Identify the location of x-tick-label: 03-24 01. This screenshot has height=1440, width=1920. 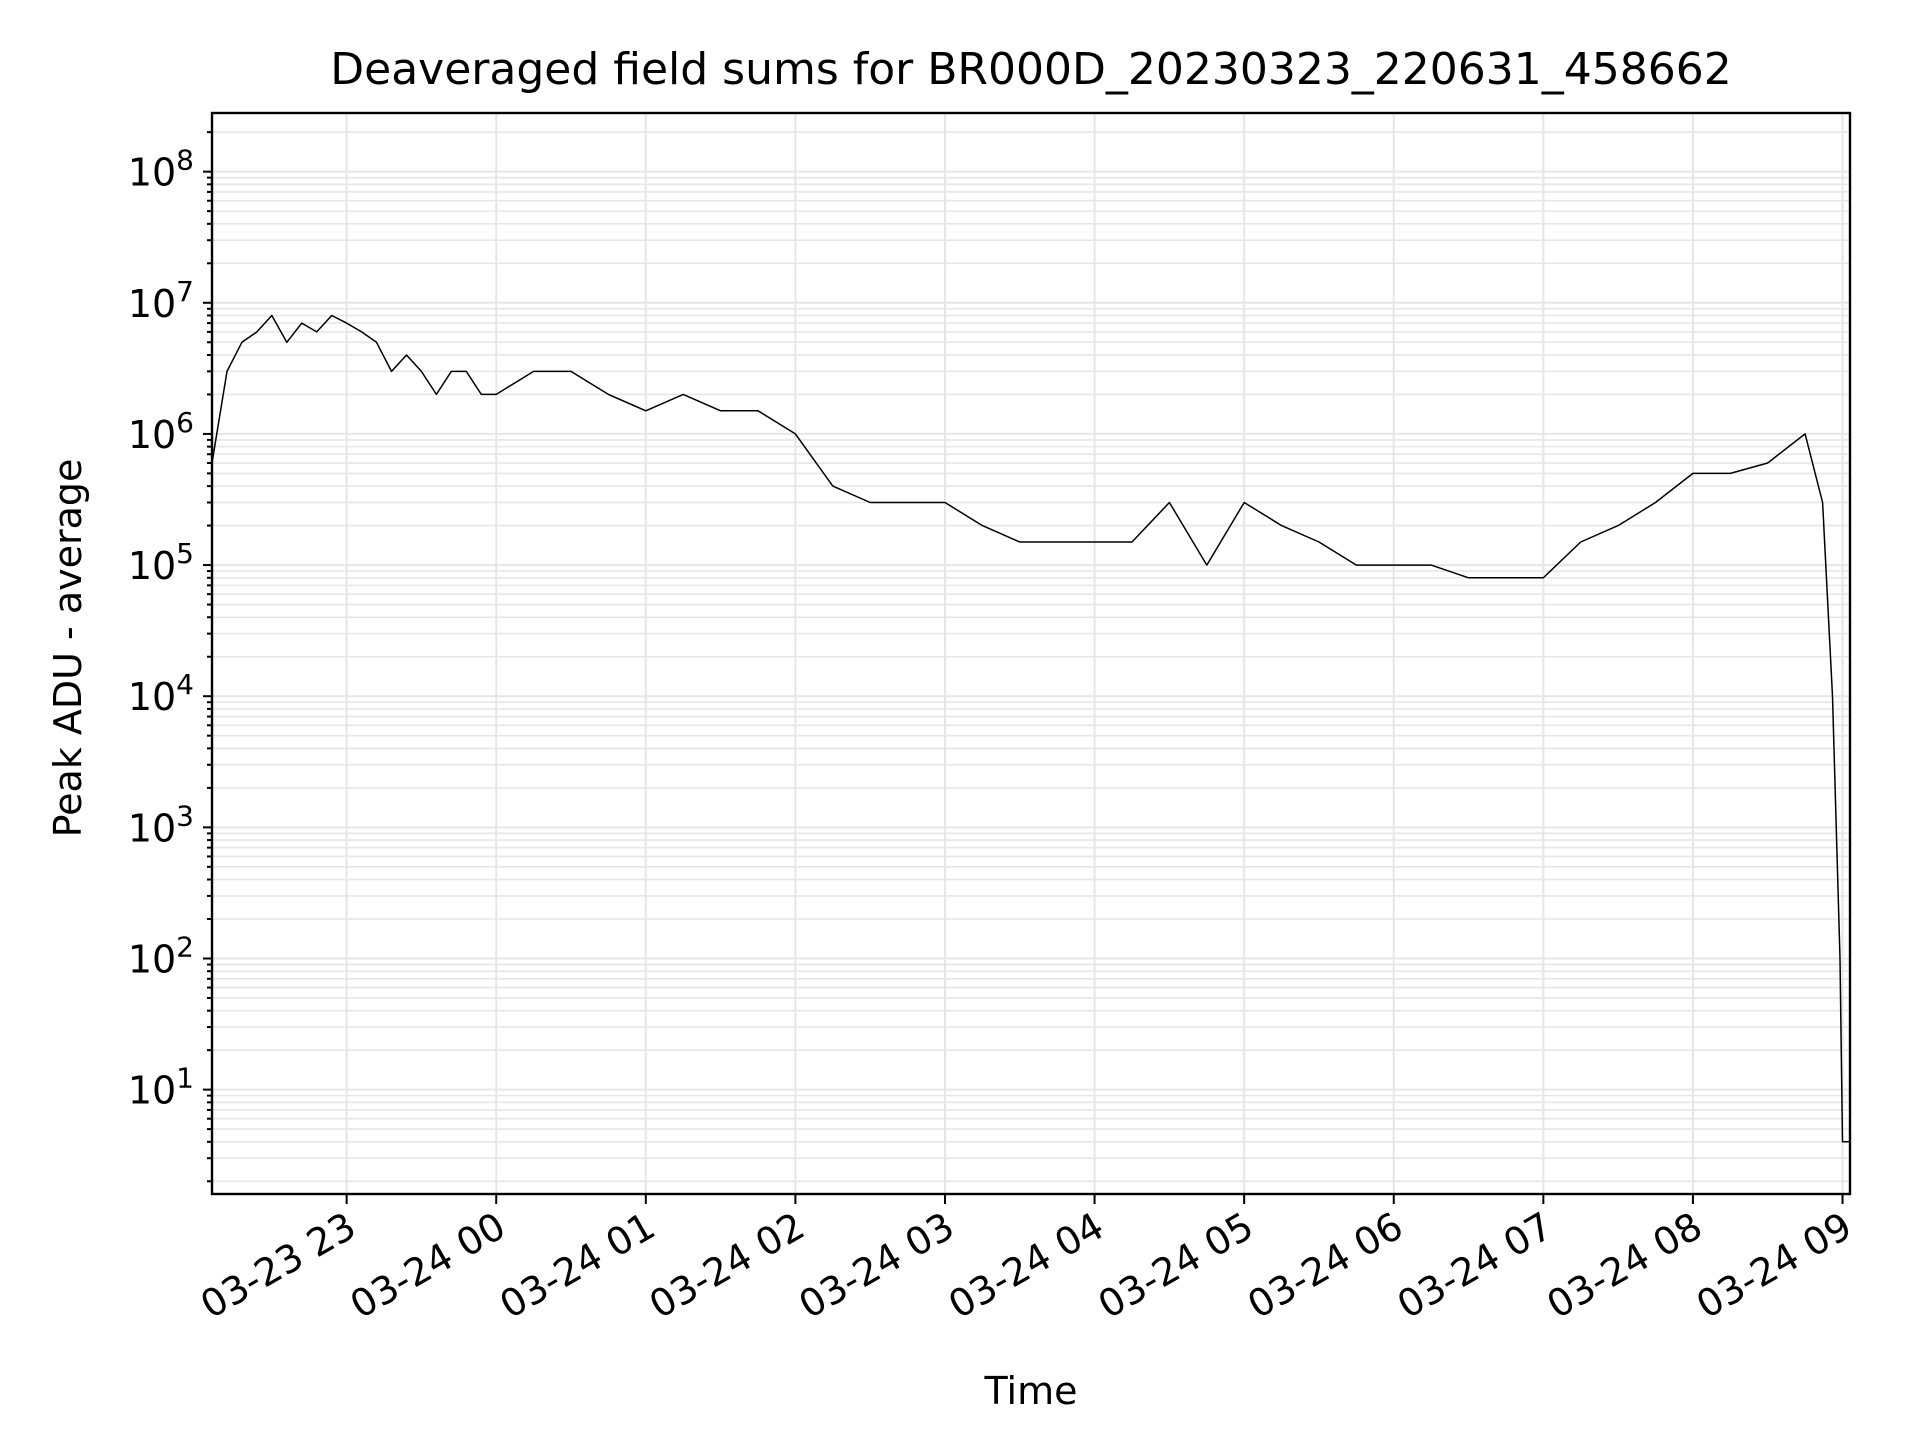
(577, 1266).